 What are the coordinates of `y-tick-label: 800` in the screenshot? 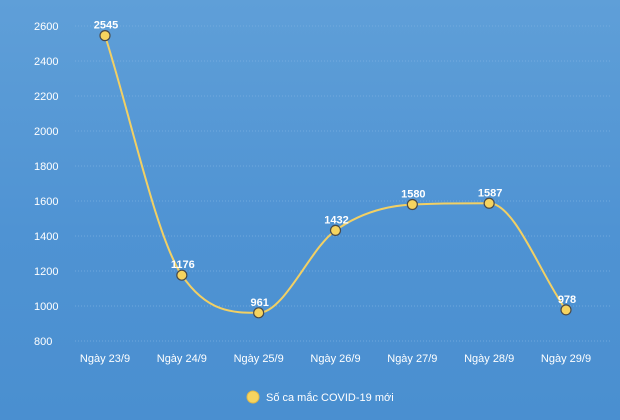 It's located at (43, 342).